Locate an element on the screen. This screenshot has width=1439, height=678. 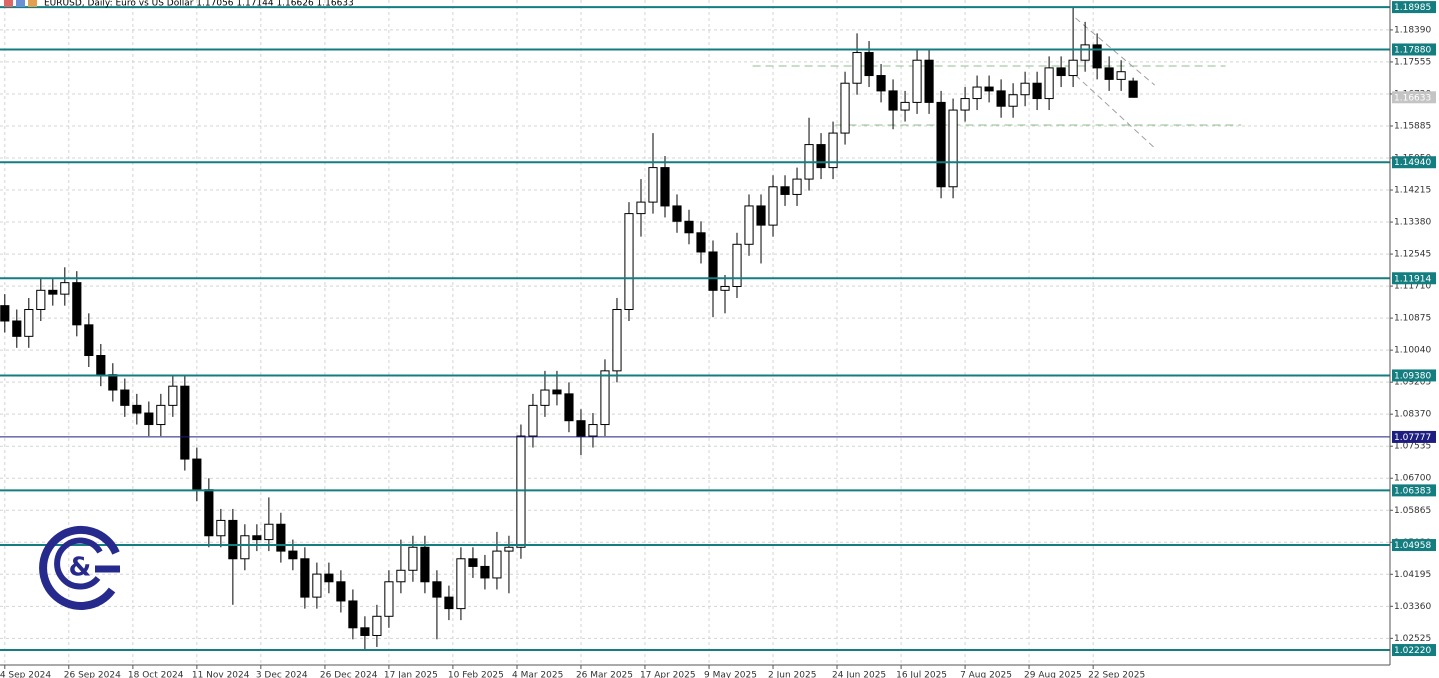
x-tick-label: 24 Jun 2025 is located at coordinates (859, 674).